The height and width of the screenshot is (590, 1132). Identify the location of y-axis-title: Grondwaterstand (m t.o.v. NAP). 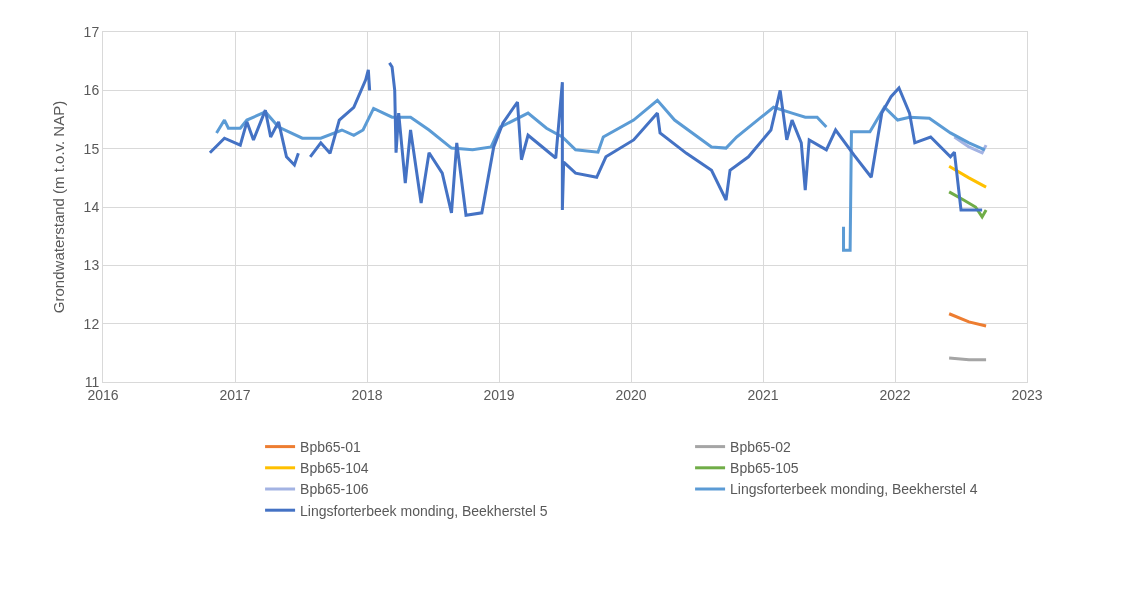
(58, 207).